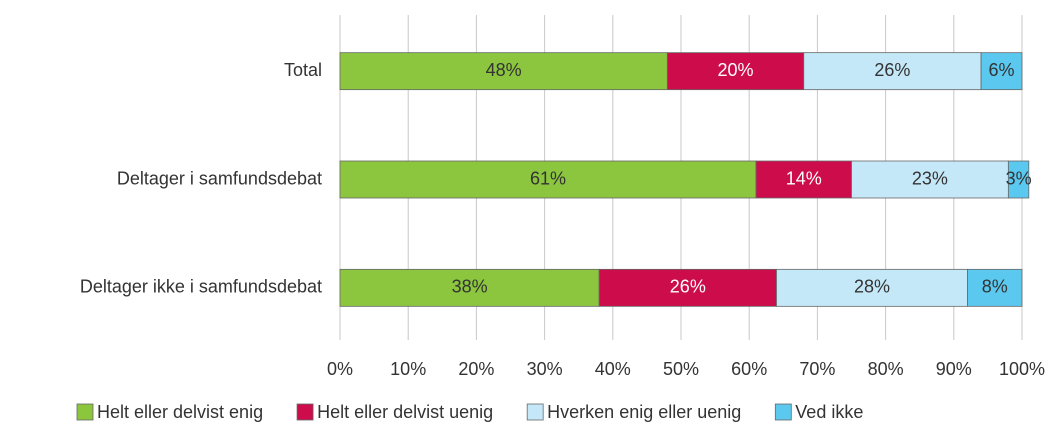 The image size is (1059, 430). What do you see at coordinates (817, 369) in the screenshot?
I see `x-tick-label: 70%` at bounding box center [817, 369].